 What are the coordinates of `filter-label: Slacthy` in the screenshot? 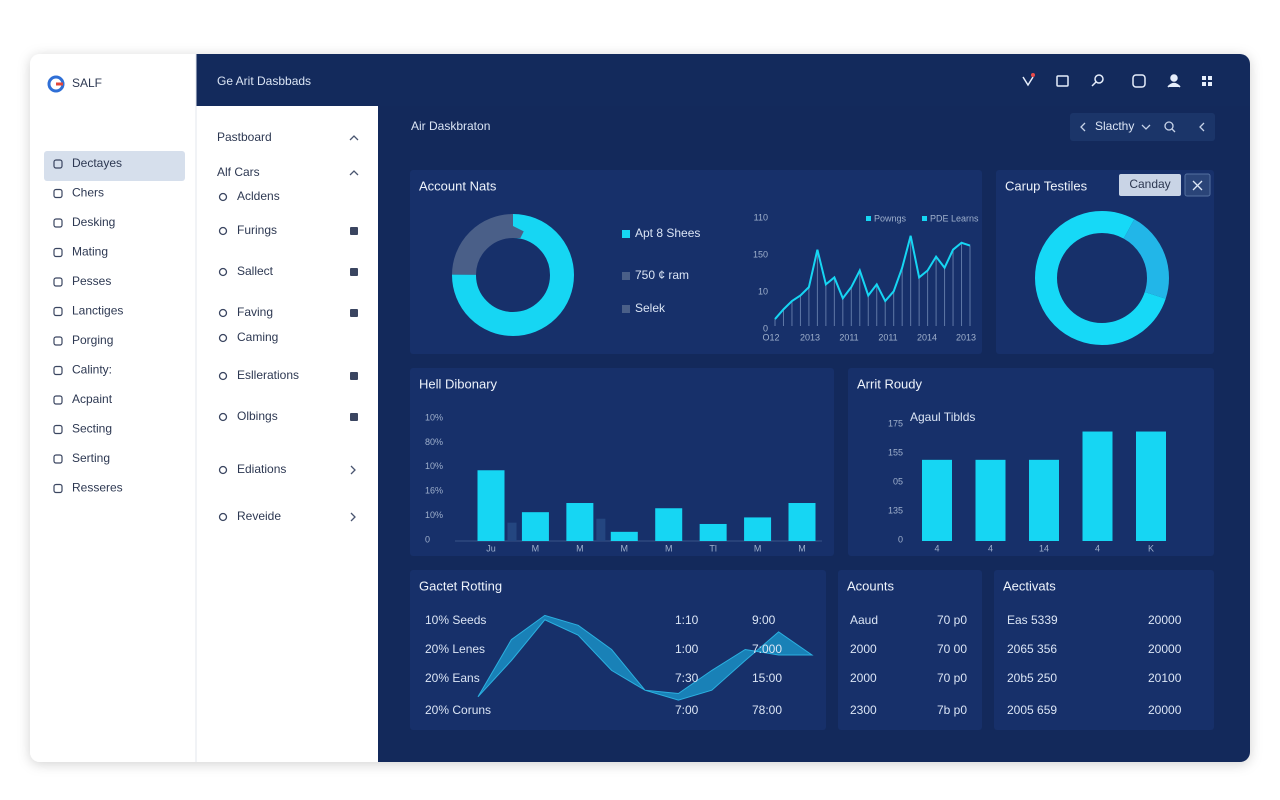 It's located at (1114, 126).